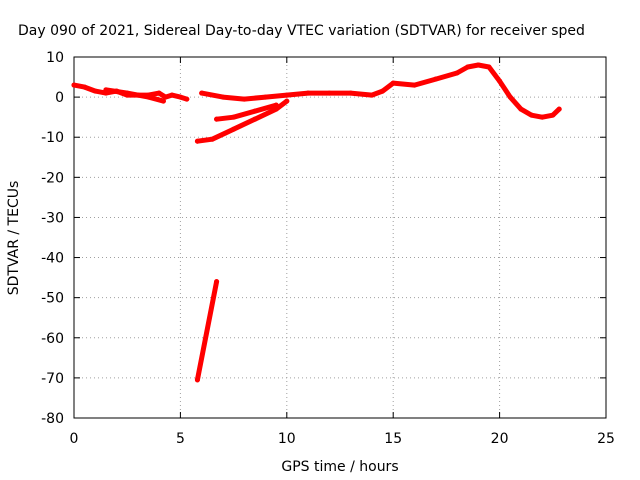 The image size is (640, 480). What do you see at coordinates (287, 439) in the screenshot?
I see `x-tick-label: 10` at bounding box center [287, 439].